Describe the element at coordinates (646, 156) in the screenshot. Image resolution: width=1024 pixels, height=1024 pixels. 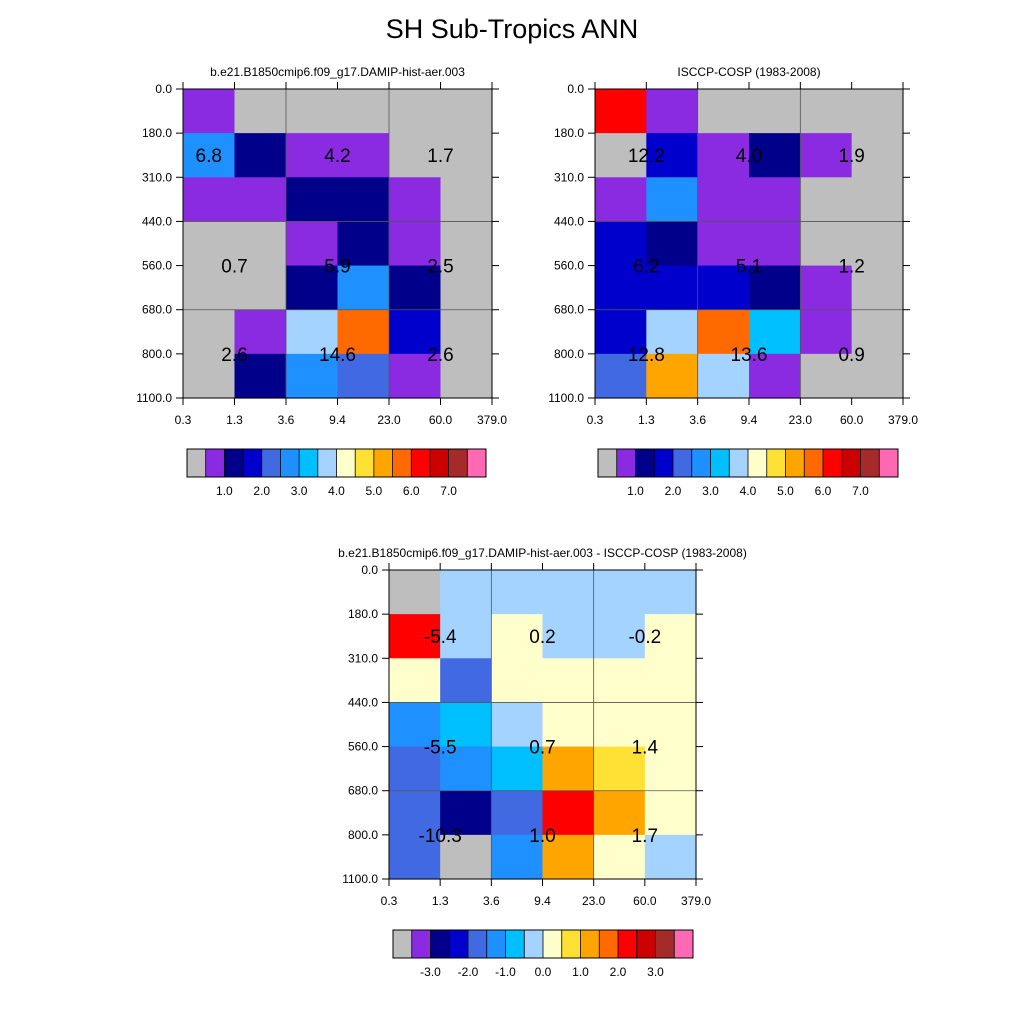
I see `value-label: 12.2` at that location.